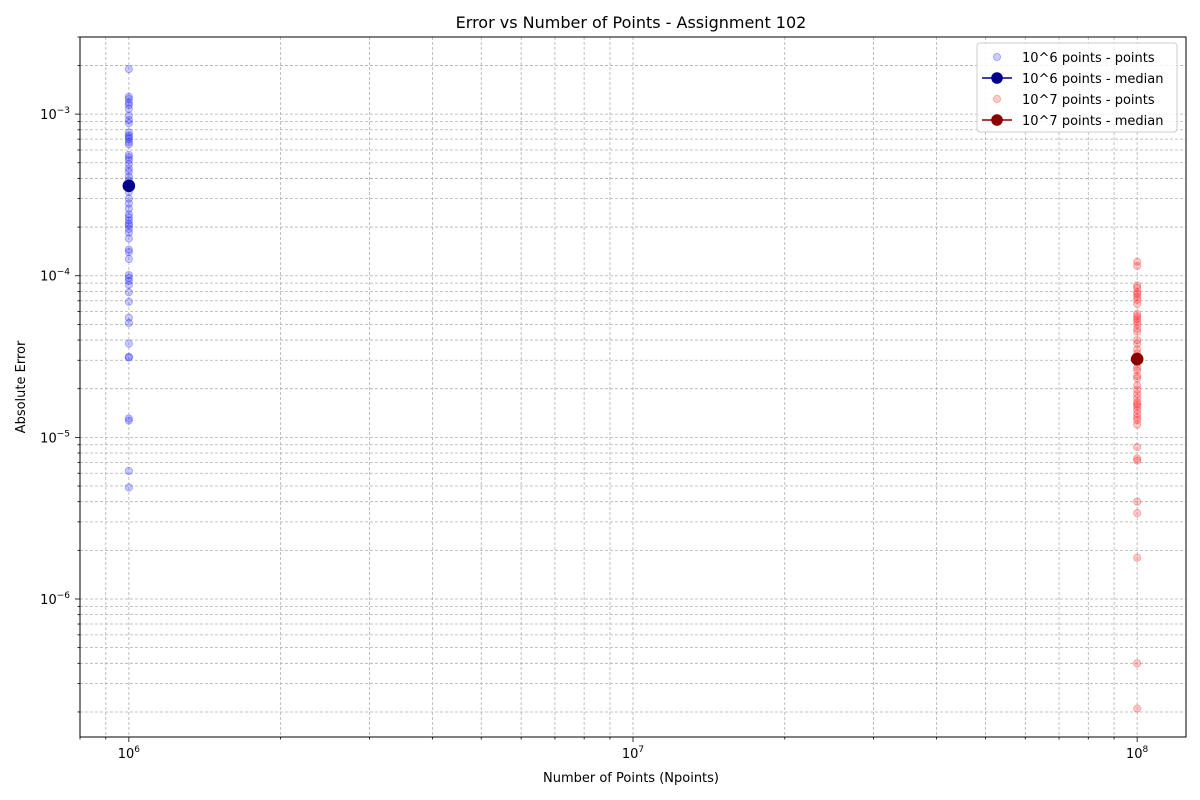 This screenshot has height=800, width=1200. Describe the element at coordinates (129, 753) in the screenshot. I see `x-tick-label: 106` at that location.